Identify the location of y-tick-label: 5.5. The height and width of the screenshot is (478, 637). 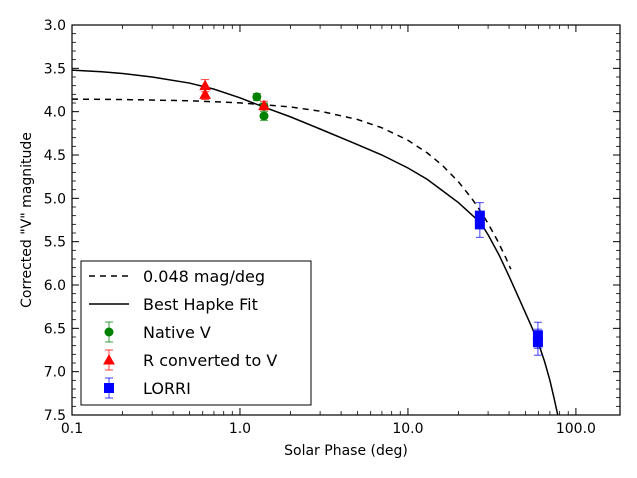
(55, 243).